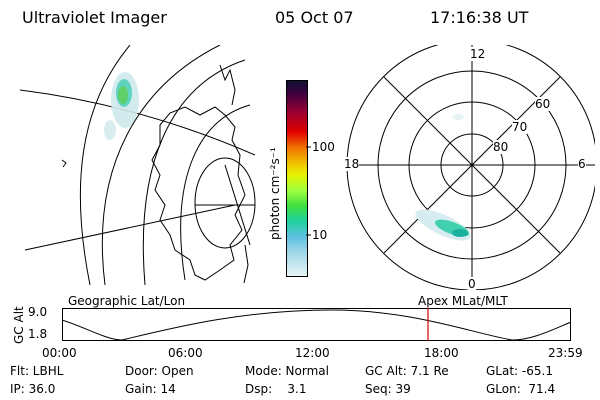  I want to click on equator-line, so click(130, 227).